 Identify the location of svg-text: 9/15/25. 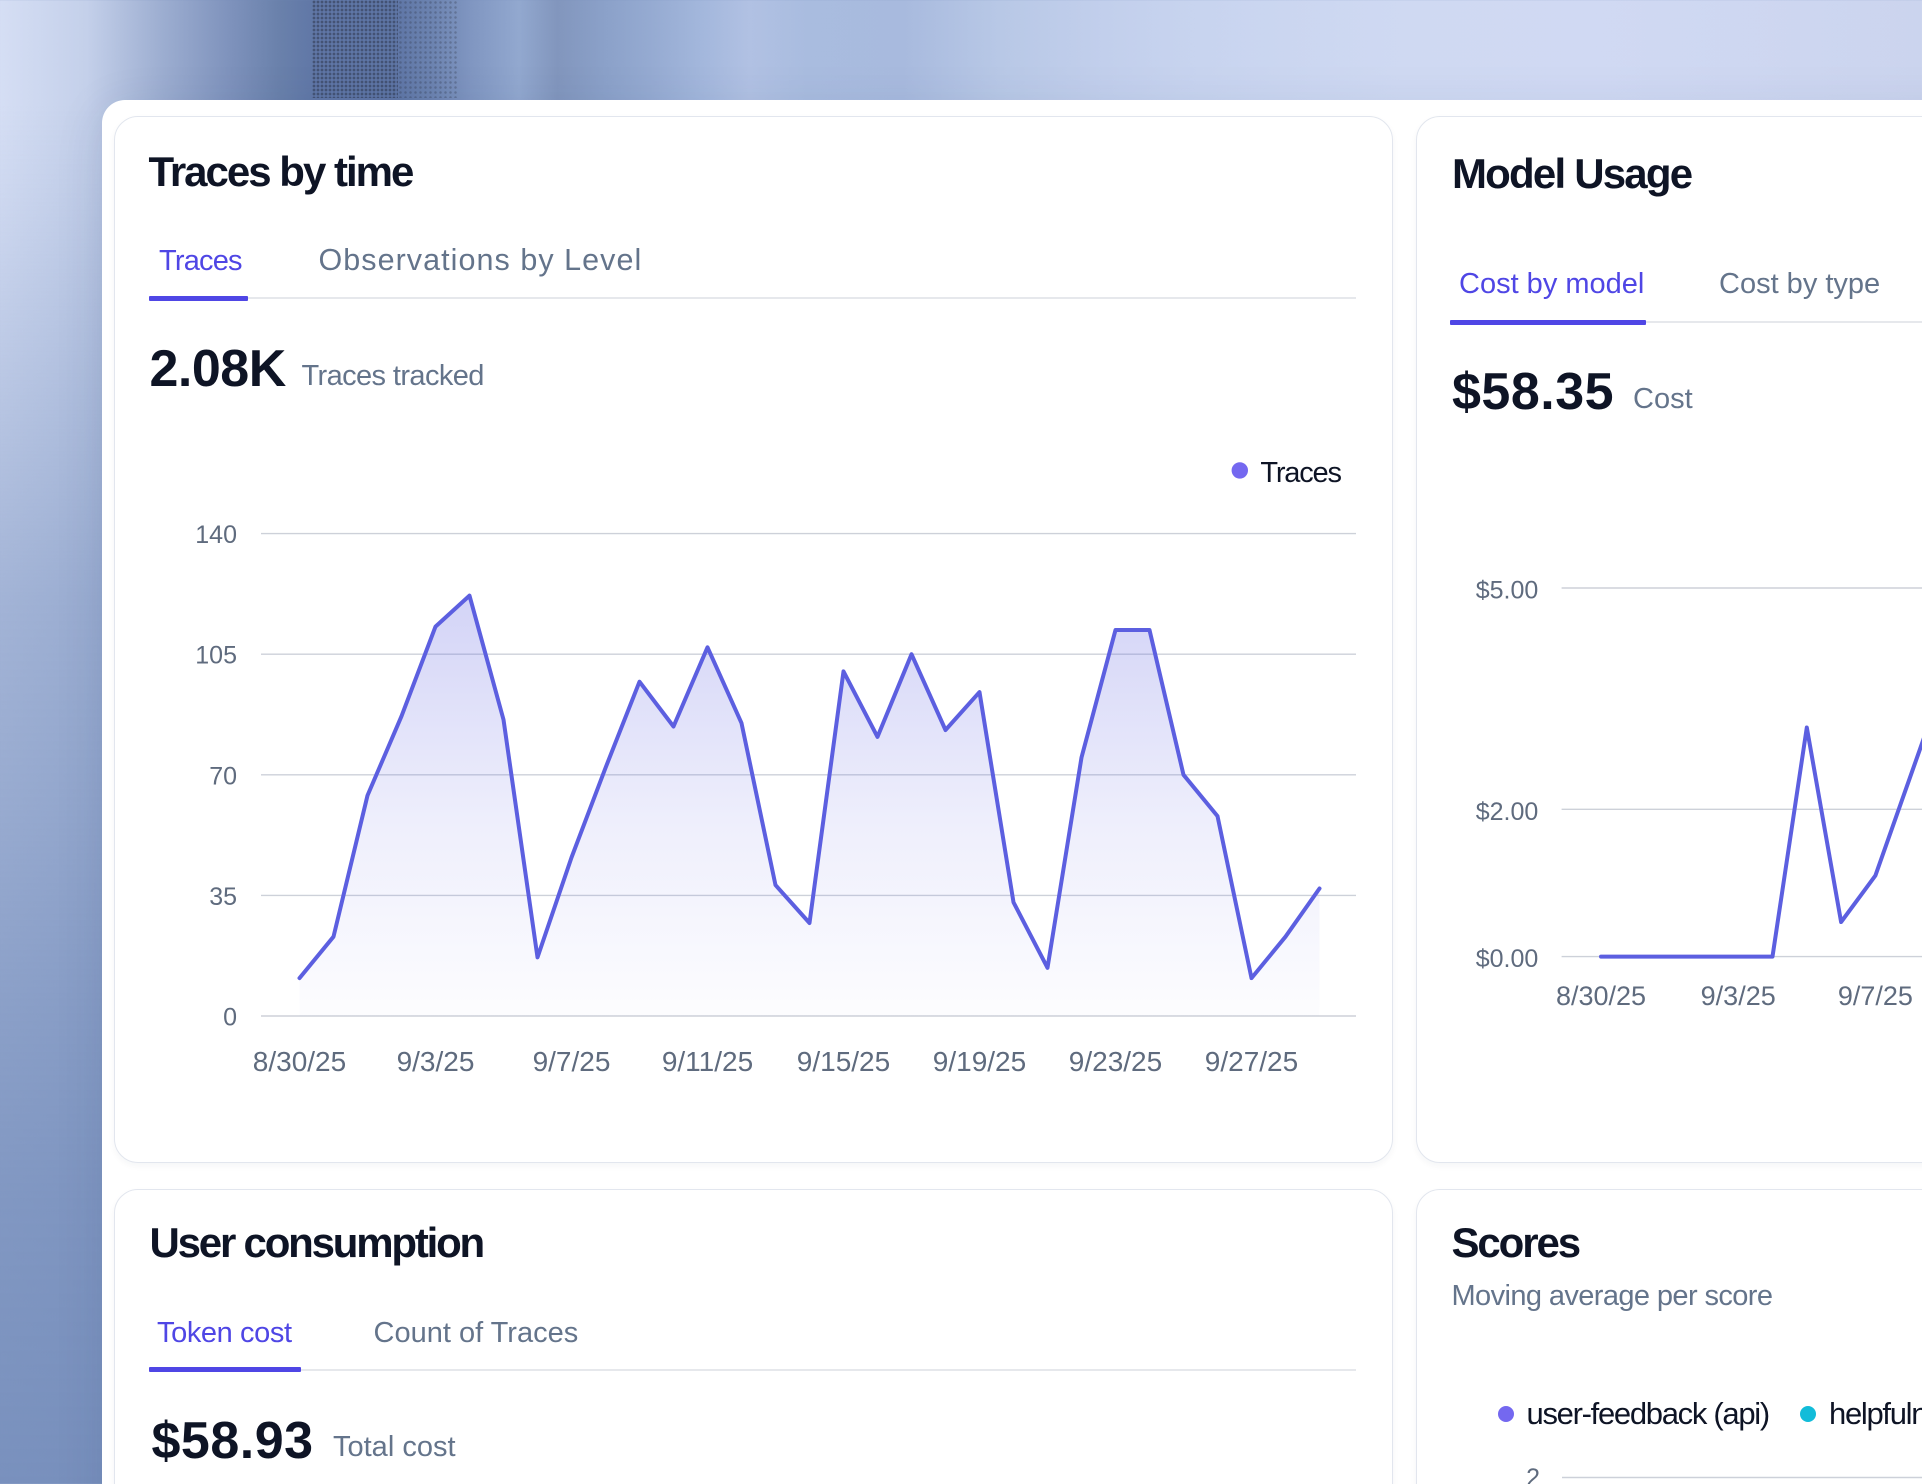
(843, 1061).